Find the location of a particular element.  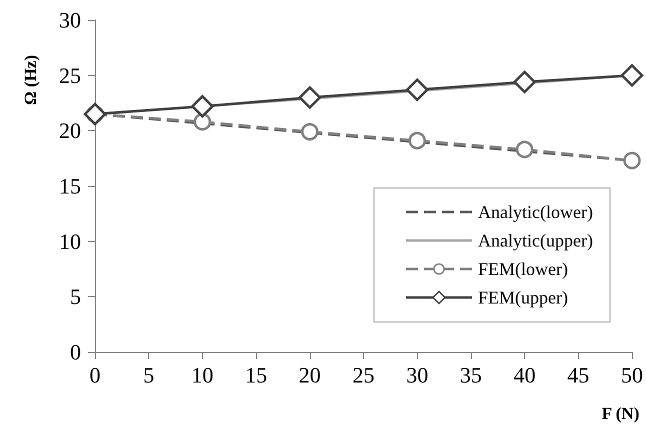

y-tick-label: 5 is located at coordinates (75, 297).